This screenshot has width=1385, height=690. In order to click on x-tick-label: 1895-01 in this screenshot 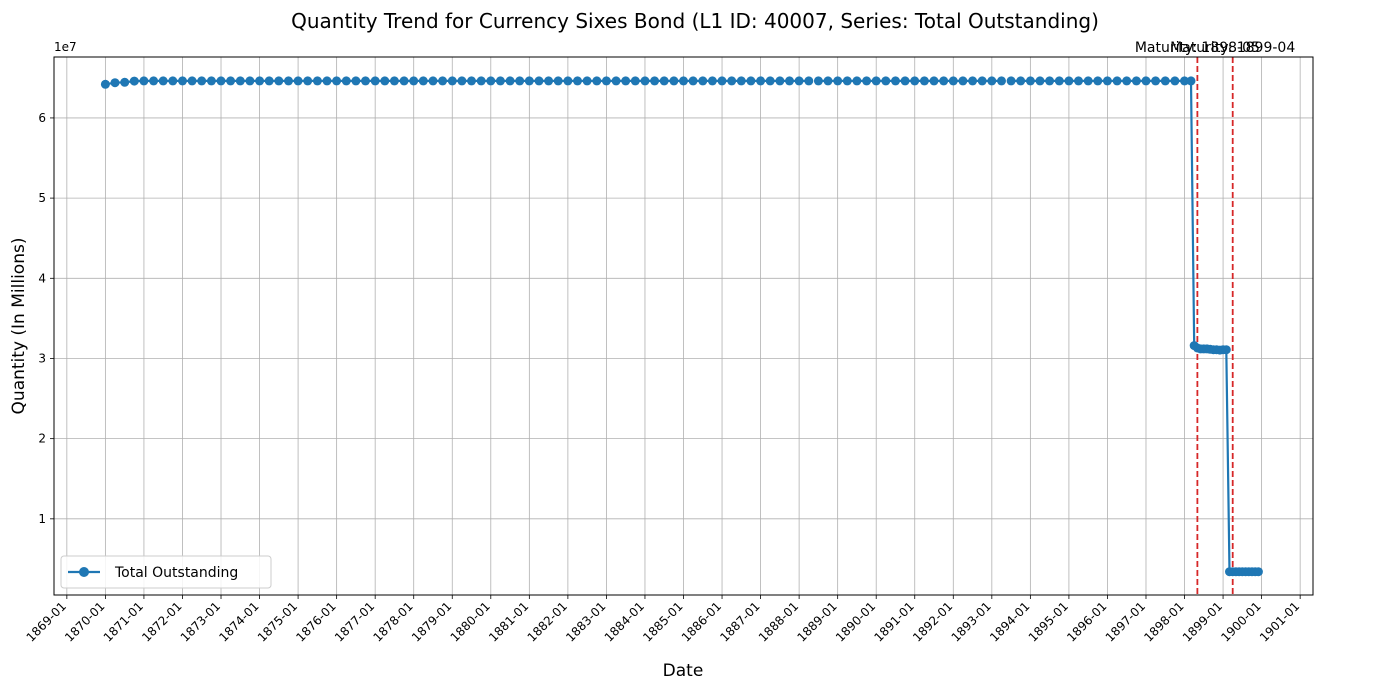, I will do `click(1048, 621)`.